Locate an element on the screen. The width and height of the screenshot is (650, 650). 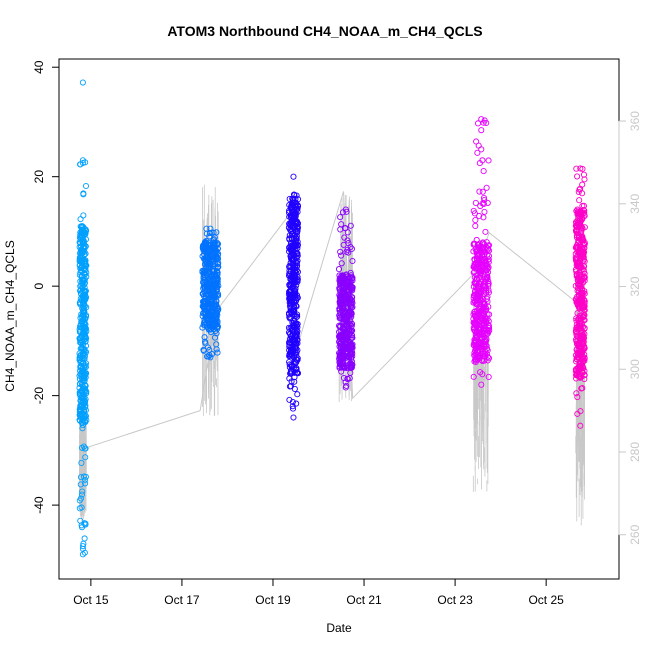
x-tick-label: Oct 17 is located at coordinates (182, 600).